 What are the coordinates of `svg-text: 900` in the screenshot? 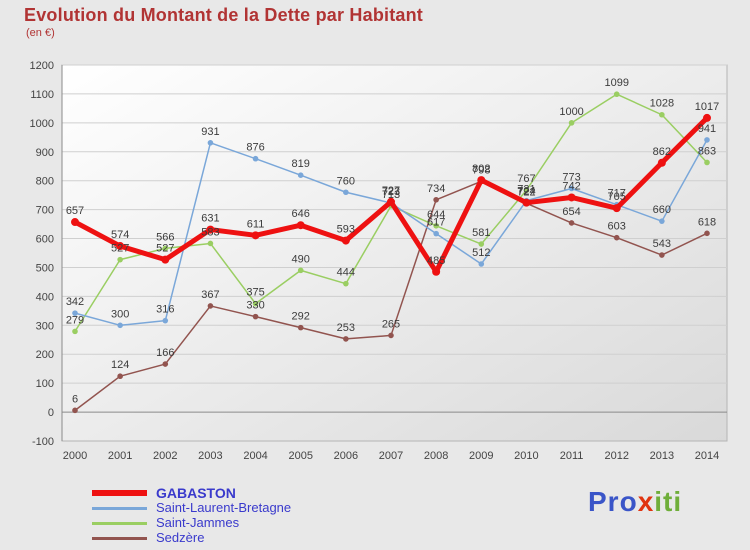 It's located at (45, 153).